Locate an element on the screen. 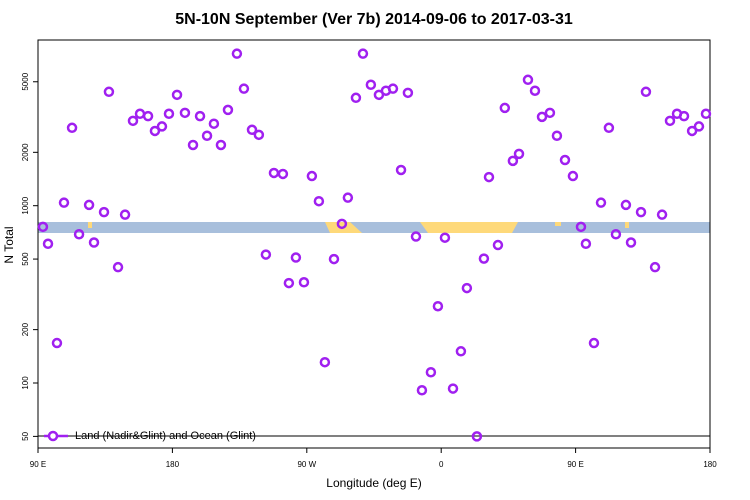  x-tick-label: 90 E is located at coordinates (575, 464).